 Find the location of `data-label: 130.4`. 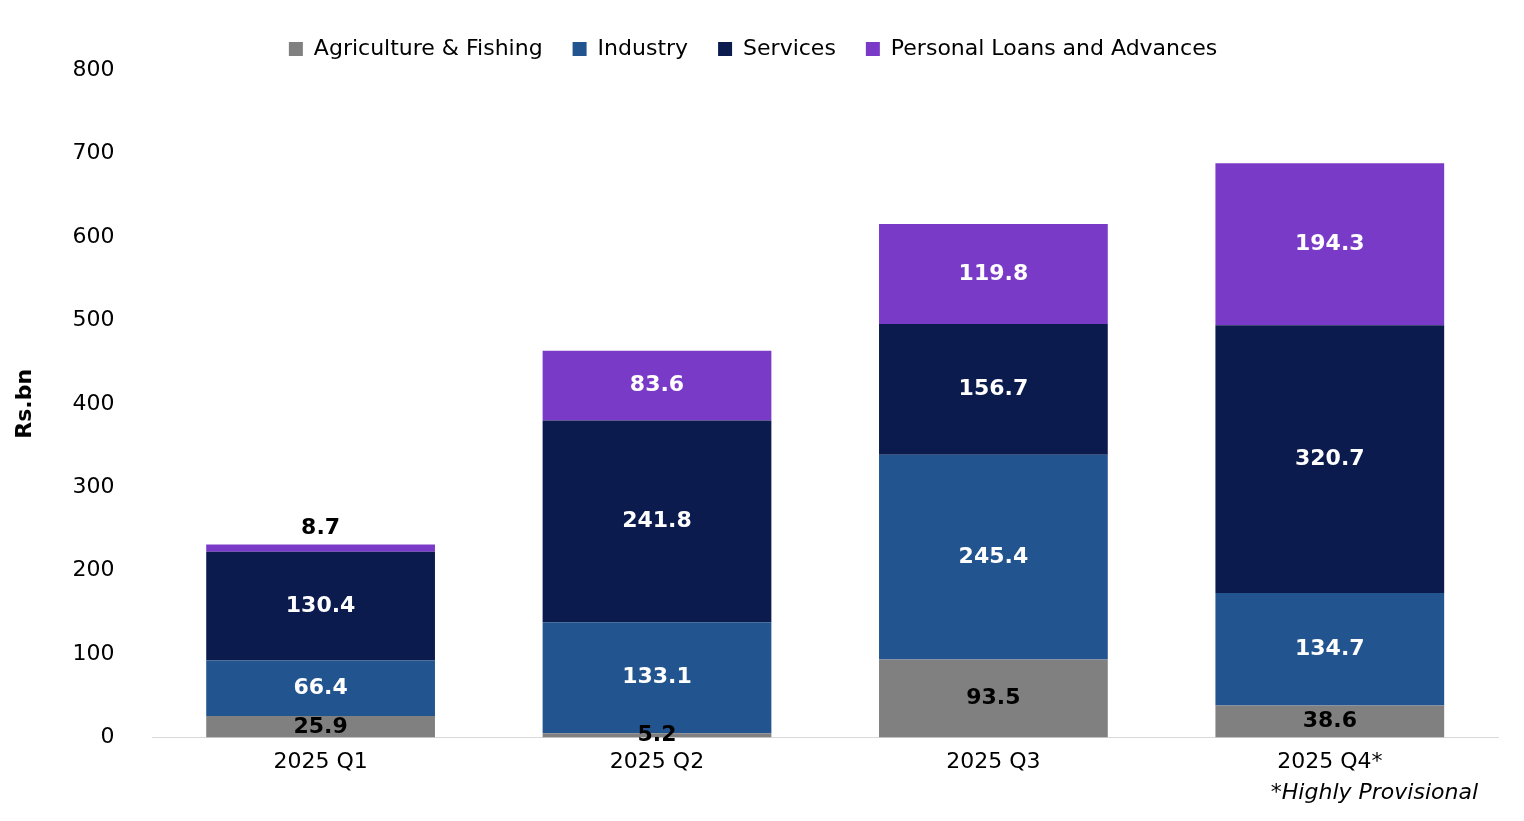

data-label: 130.4 is located at coordinates (320, 604).